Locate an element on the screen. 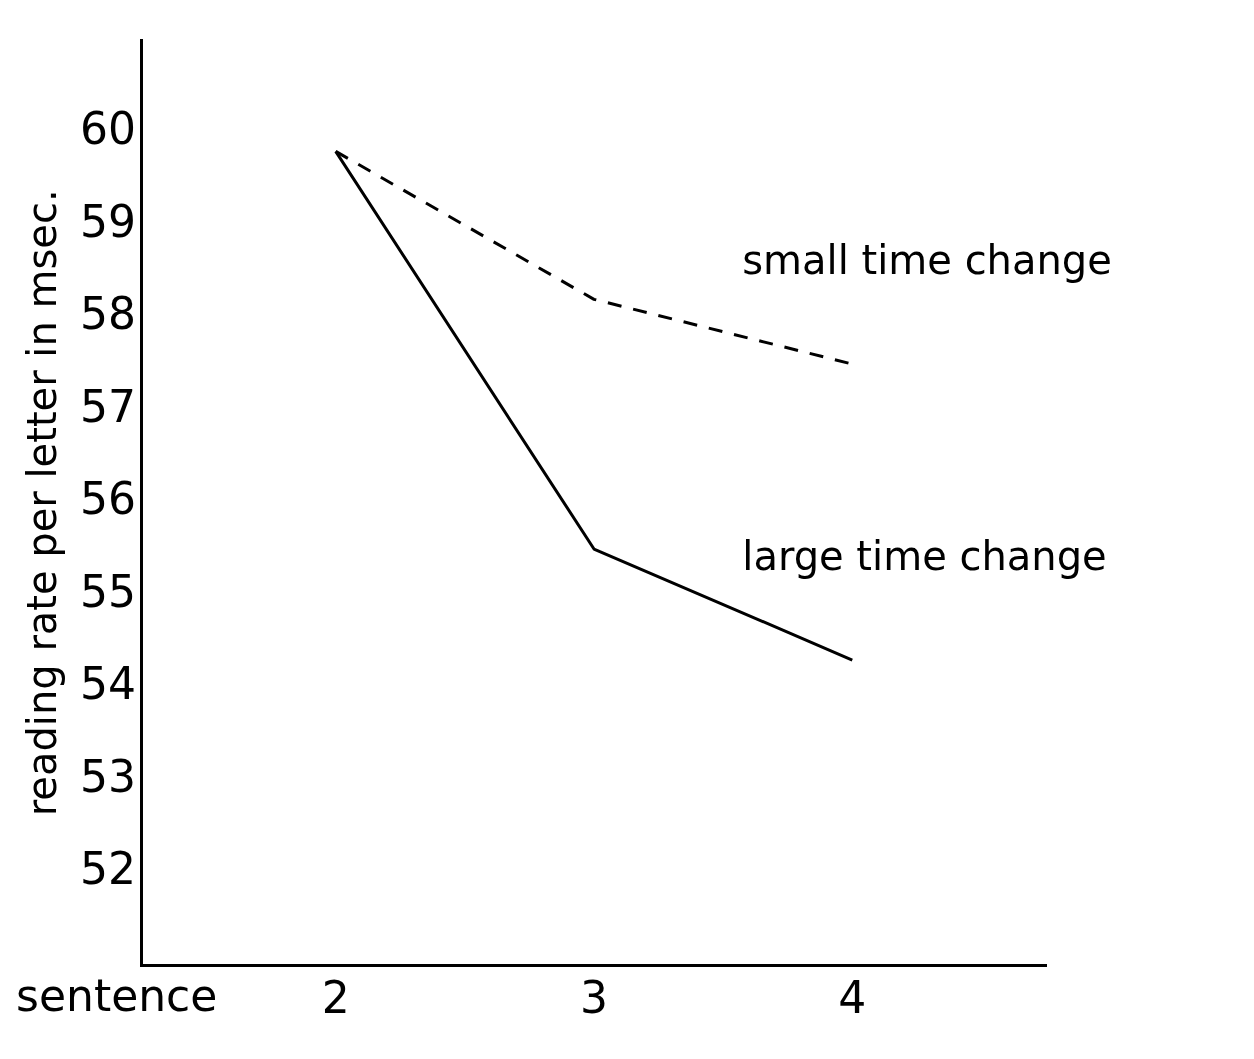  y-tick-label: 58 is located at coordinates (107, 314).